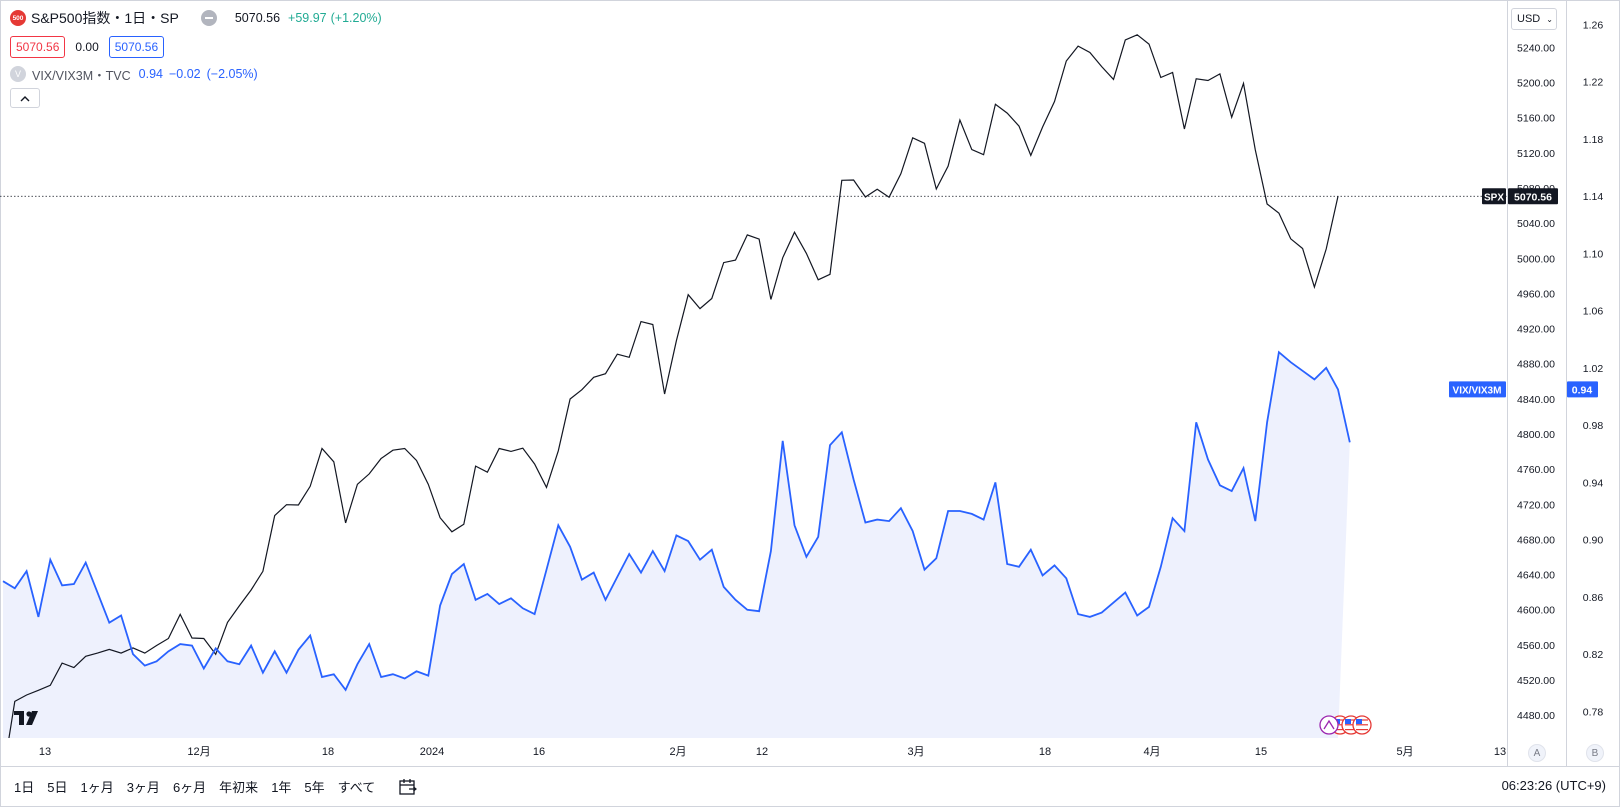  I want to click on collapse-legend-button, so click(25, 98).